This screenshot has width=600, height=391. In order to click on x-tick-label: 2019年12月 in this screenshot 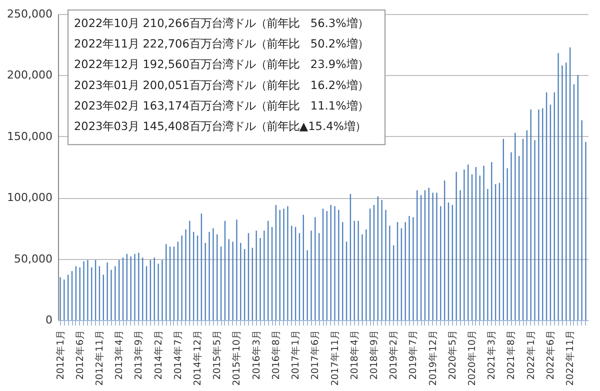, I will do `click(432, 358)`.